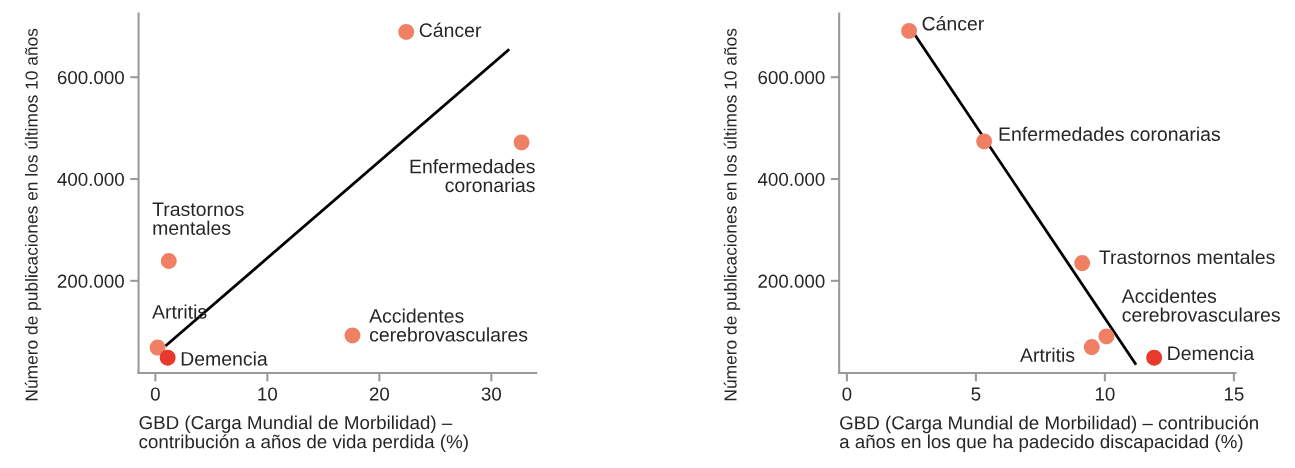  Describe the element at coordinates (379, 394) in the screenshot. I see `x-tick-label: 20` at that location.